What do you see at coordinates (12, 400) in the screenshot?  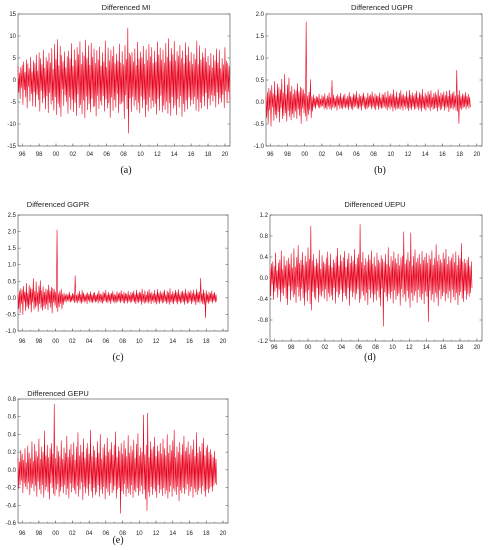 I see `y-tick-label: 0.8` at bounding box center [12, 400].